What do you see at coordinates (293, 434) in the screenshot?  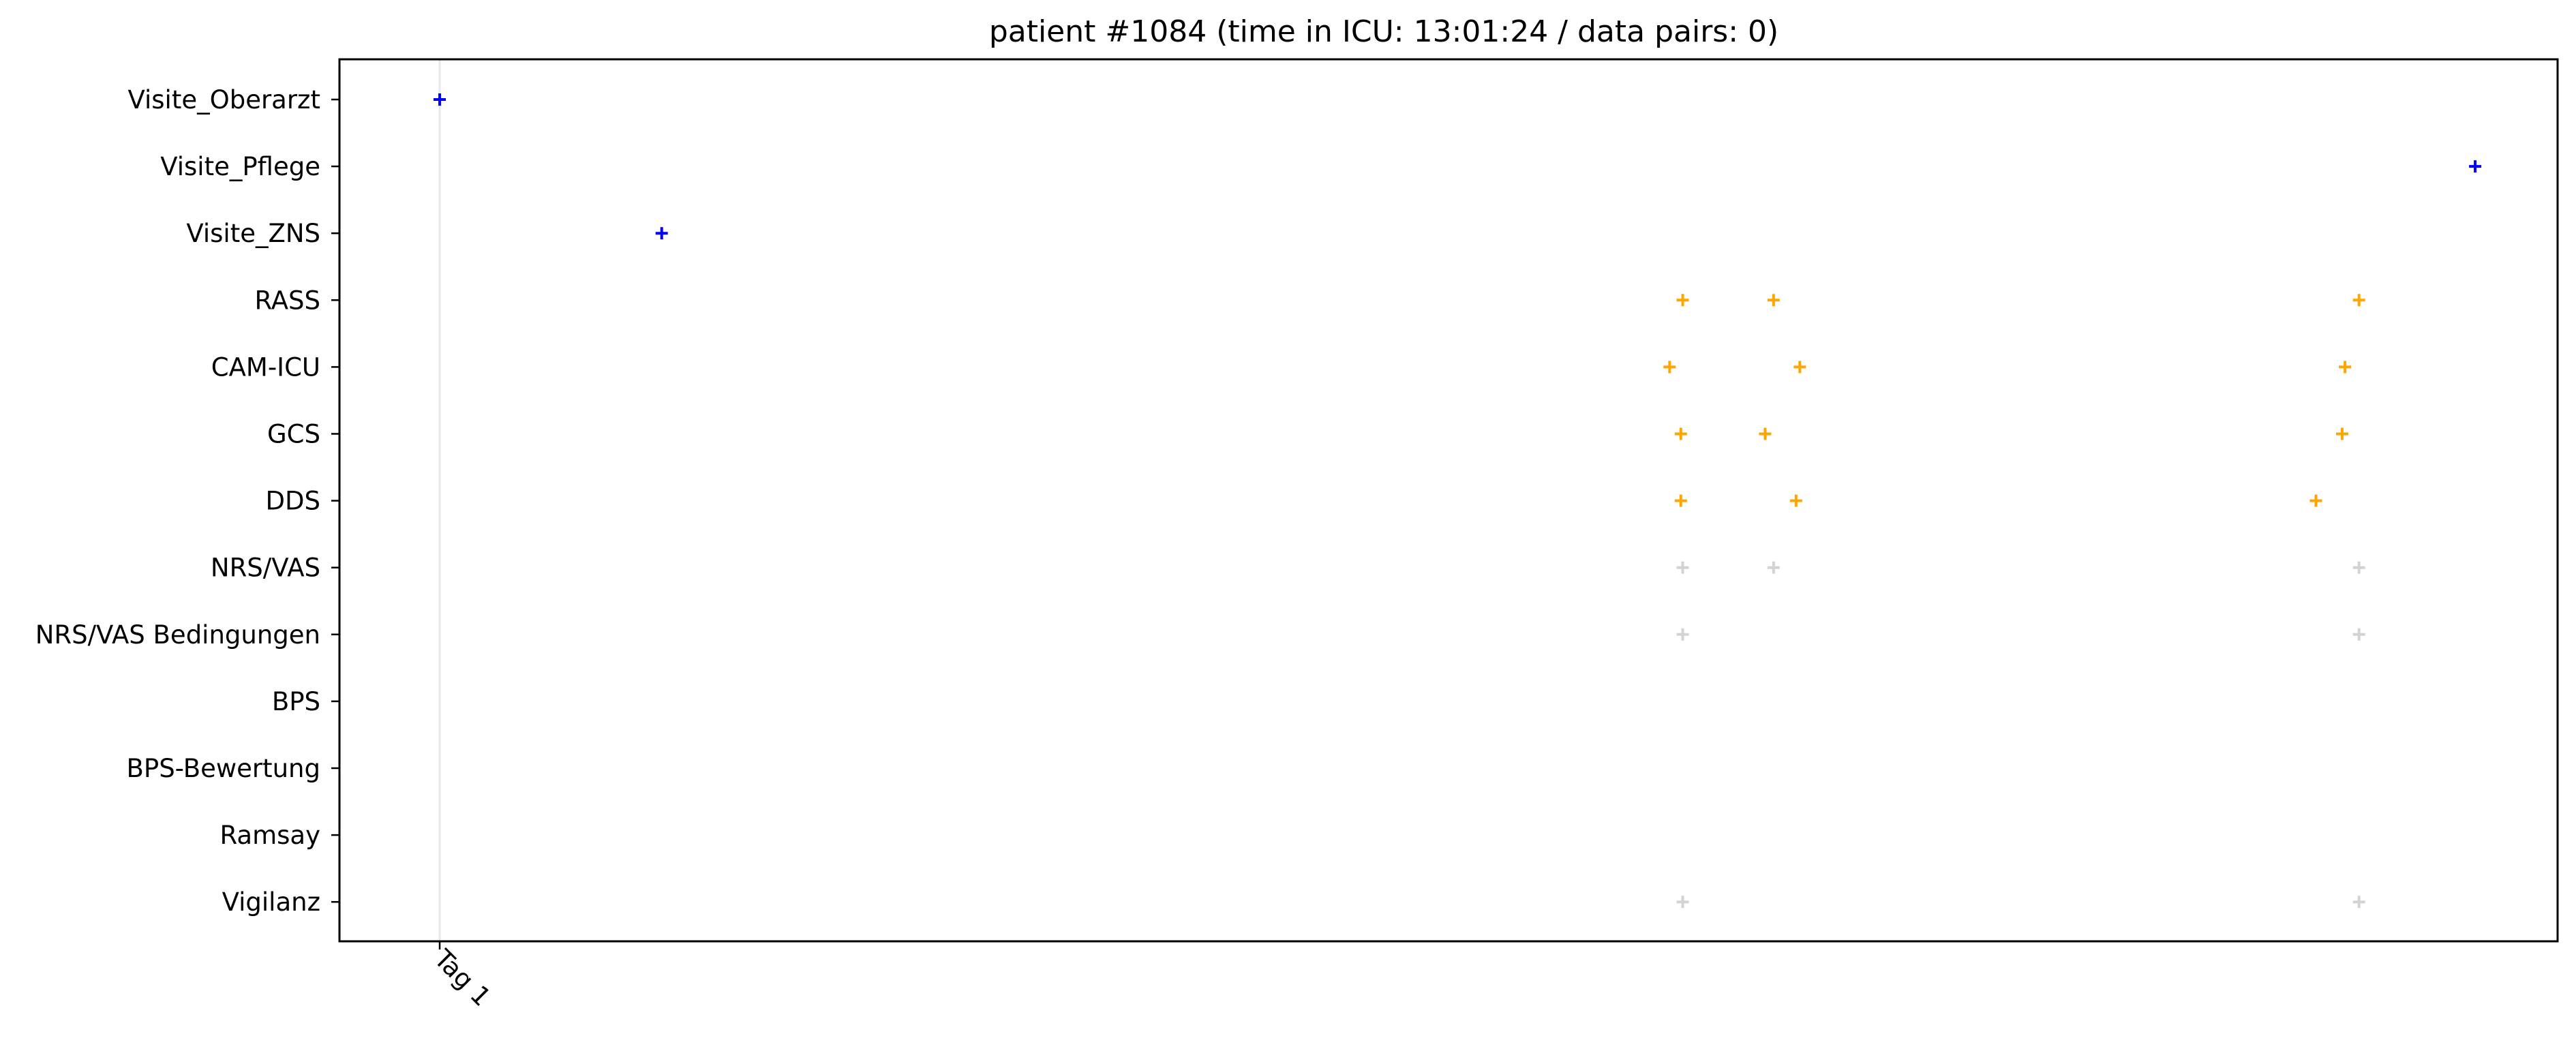 I see `y-tick-label: GCS` at bounding box center [293, 434].